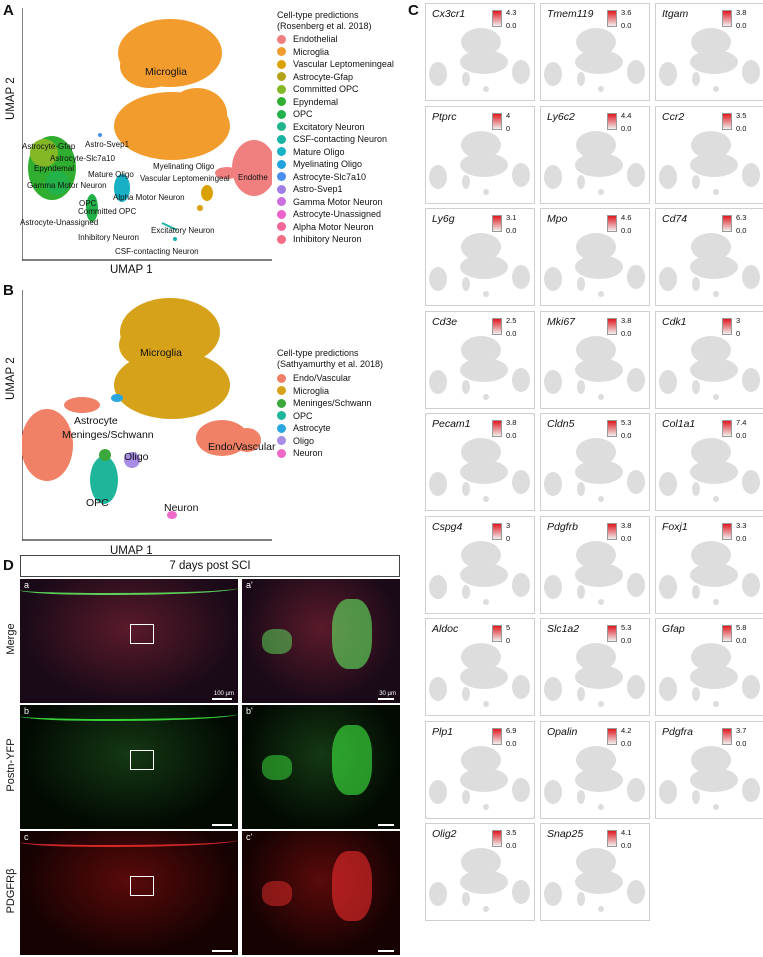 This screenshot has height=957, width=763. I want to click on gene-feature-plot: Cd74 6.3 0.0, so click(709, 257).